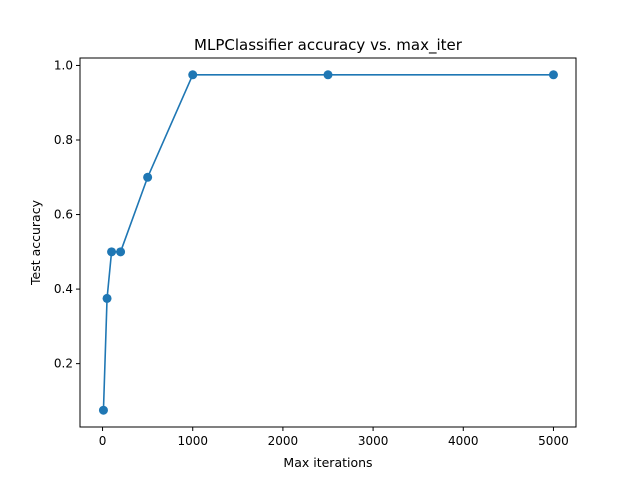  What do you see at coordinates (553, 441) in the screenshot?
I see `x-tick-label: 5000` at bounding box center [553, 441].